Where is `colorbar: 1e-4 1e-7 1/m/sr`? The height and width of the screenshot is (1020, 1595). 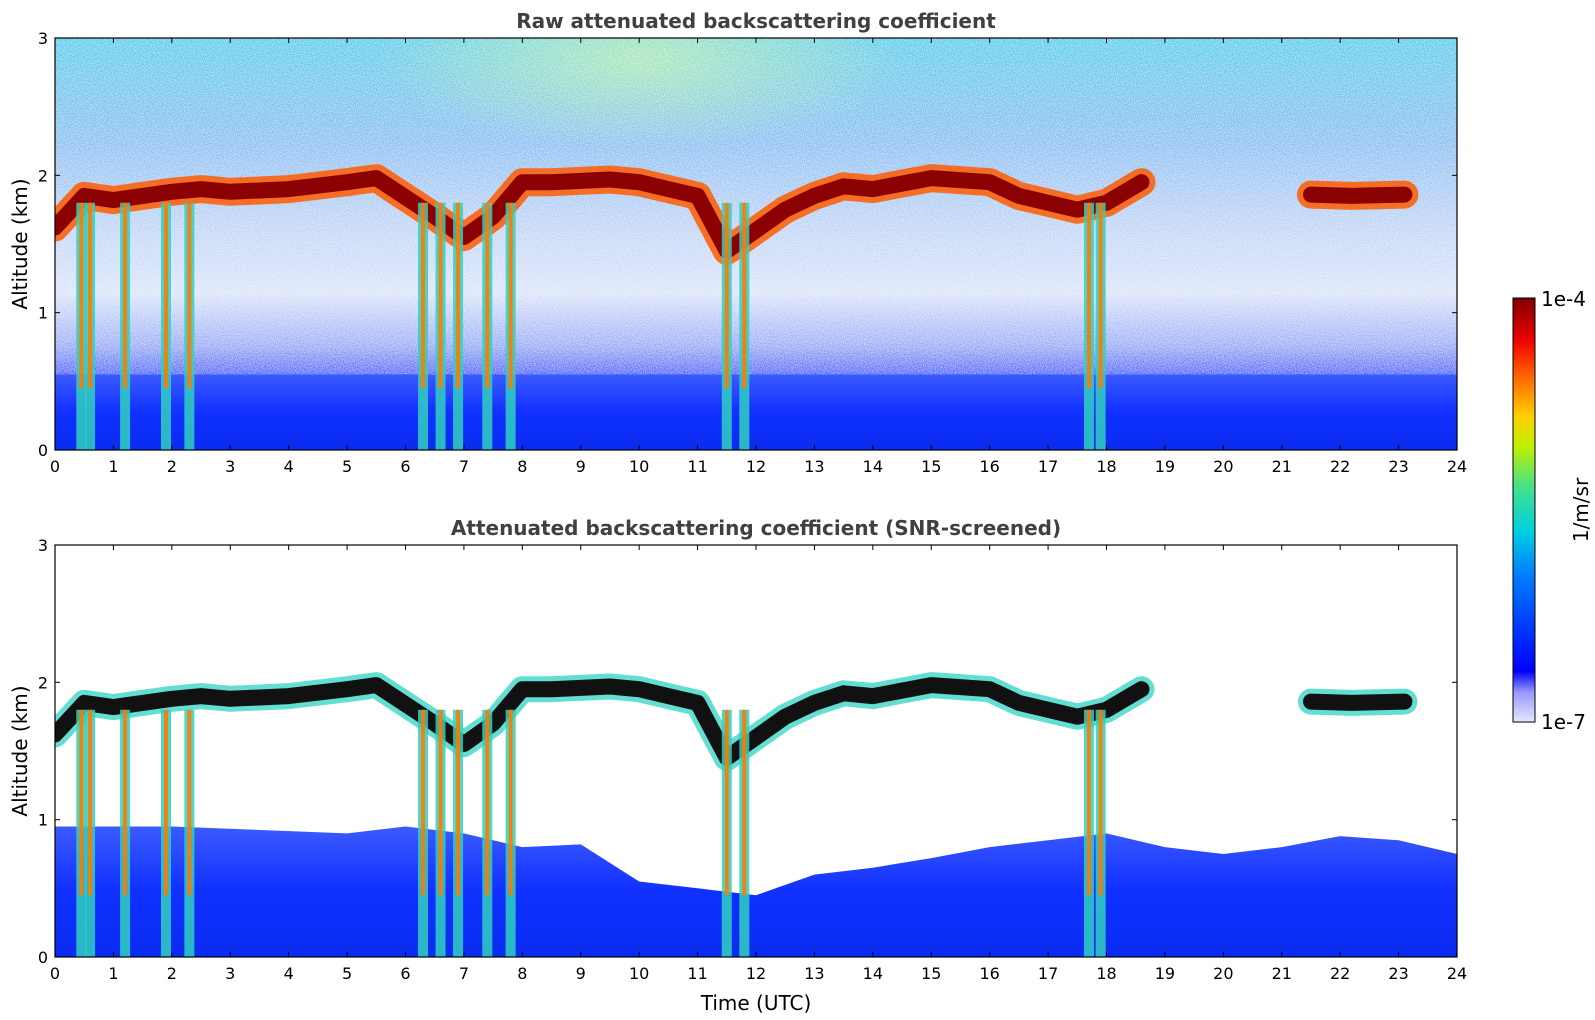
colorbar: 1e-4 1e-7 1/m/sr is located at coordinates (1552, 510).